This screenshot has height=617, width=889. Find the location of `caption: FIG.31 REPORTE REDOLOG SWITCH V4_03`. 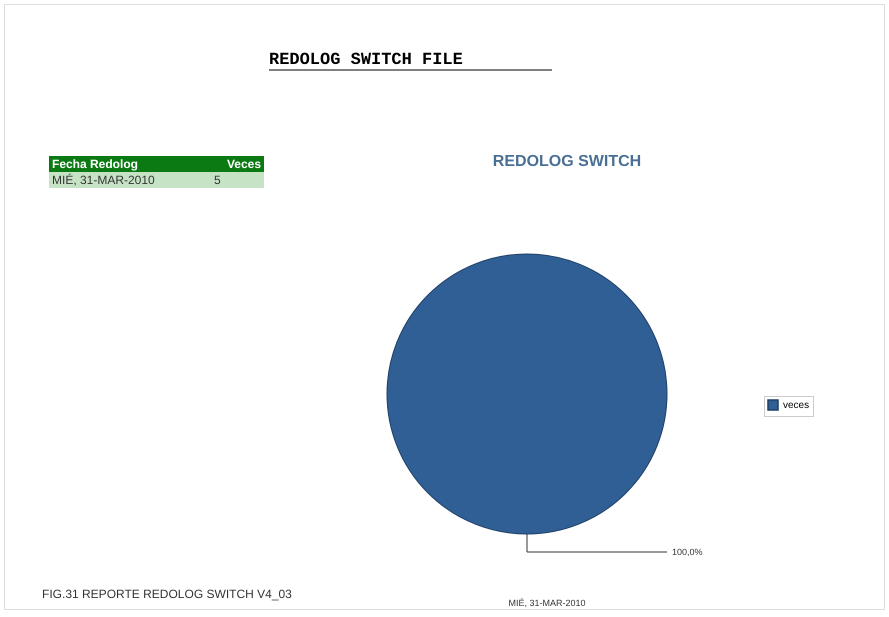

caption: FIG.31 REPORTE REDOLOG SWITCH V4_03 is located at coordinates (167, 594).